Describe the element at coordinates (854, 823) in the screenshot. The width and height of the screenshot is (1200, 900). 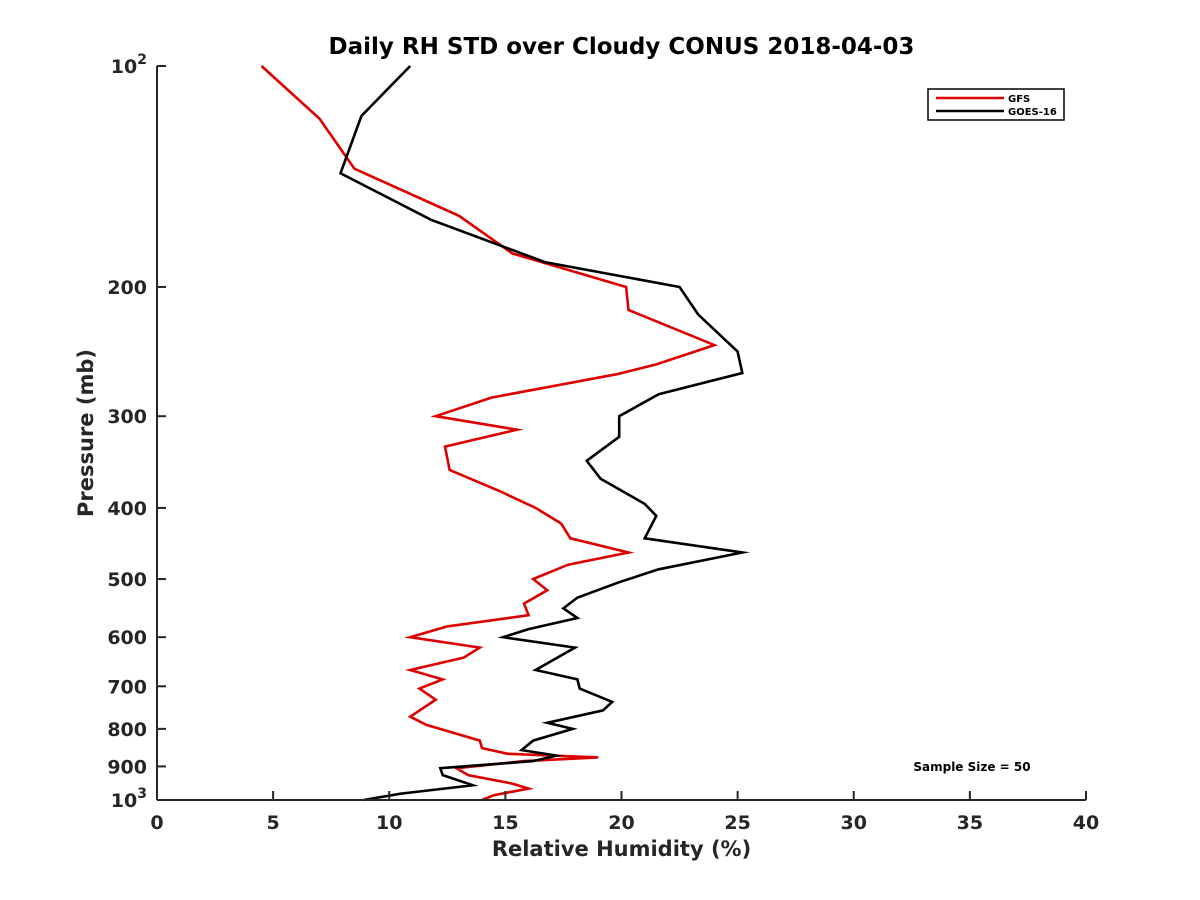
I see `x-tick-label: 30` at that location.